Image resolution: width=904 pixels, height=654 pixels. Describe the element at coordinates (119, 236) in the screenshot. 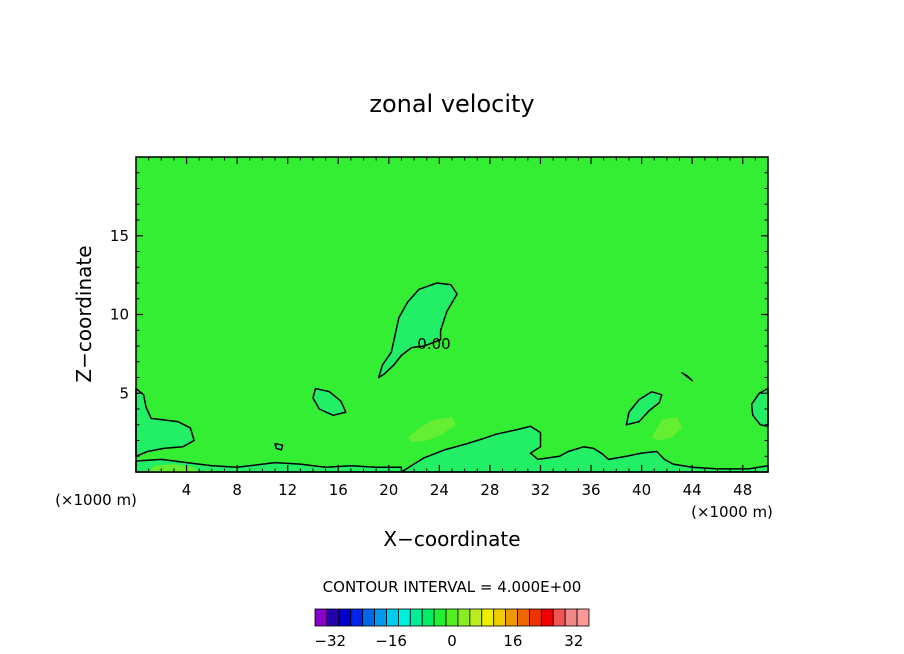

I see `y-tick-label: 15` at that location.